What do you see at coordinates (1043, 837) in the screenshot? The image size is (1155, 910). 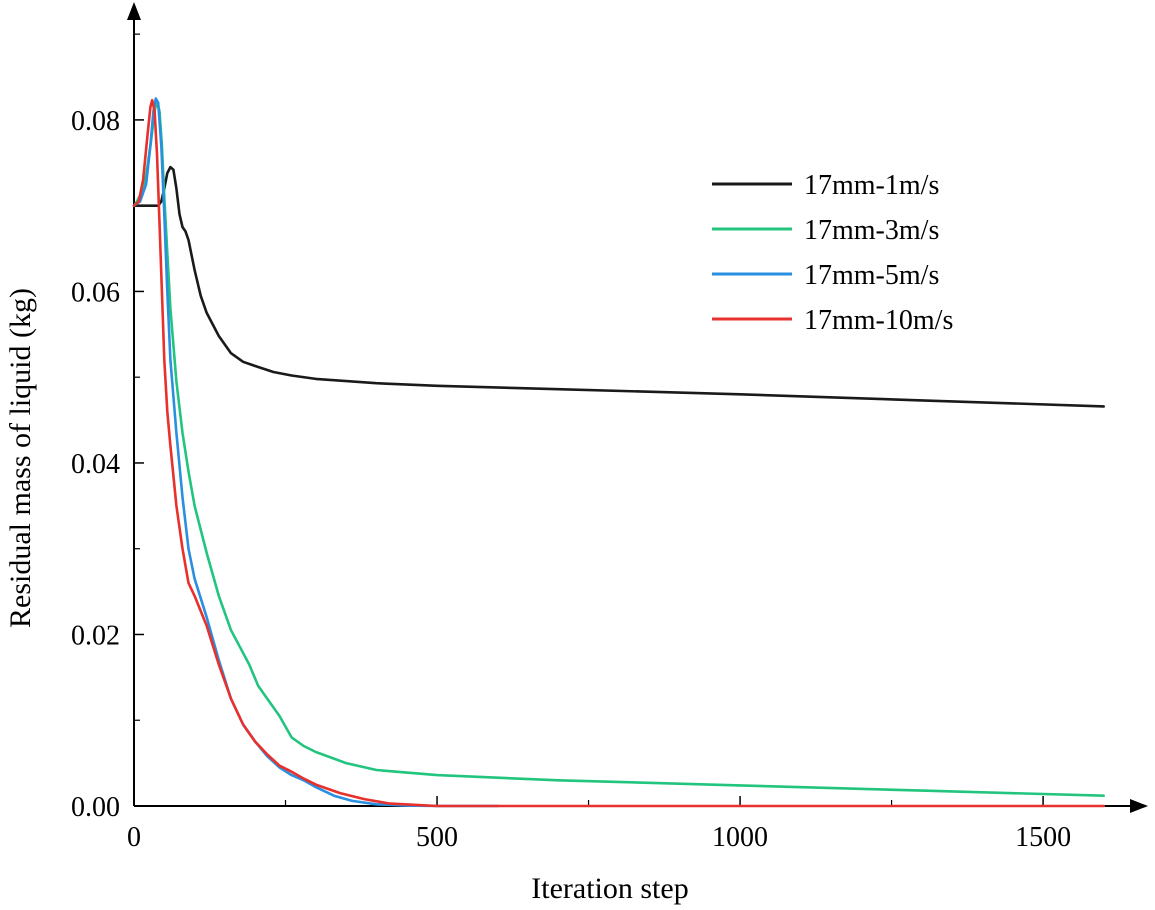 I see `x-tick-label: 1500` at bounding box center [1043, 837].